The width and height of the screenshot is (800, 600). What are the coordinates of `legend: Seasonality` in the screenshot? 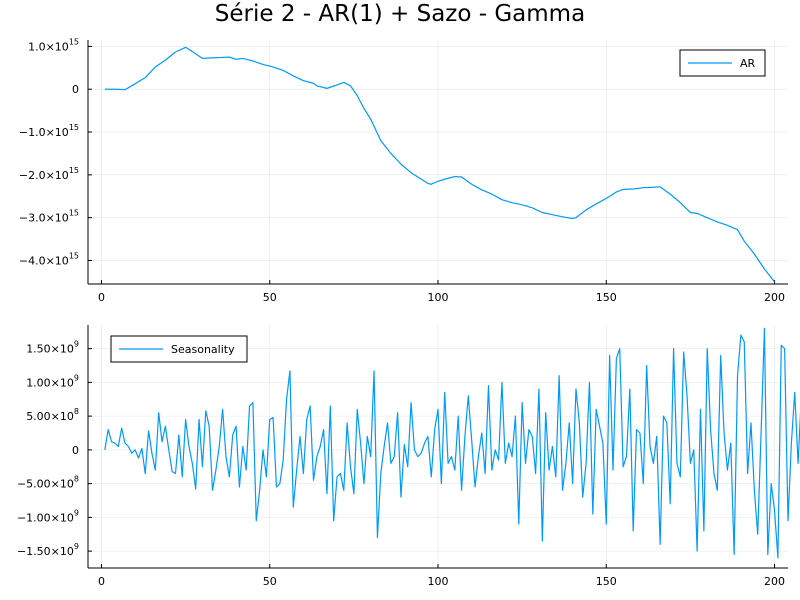 It's located at (179, 349).